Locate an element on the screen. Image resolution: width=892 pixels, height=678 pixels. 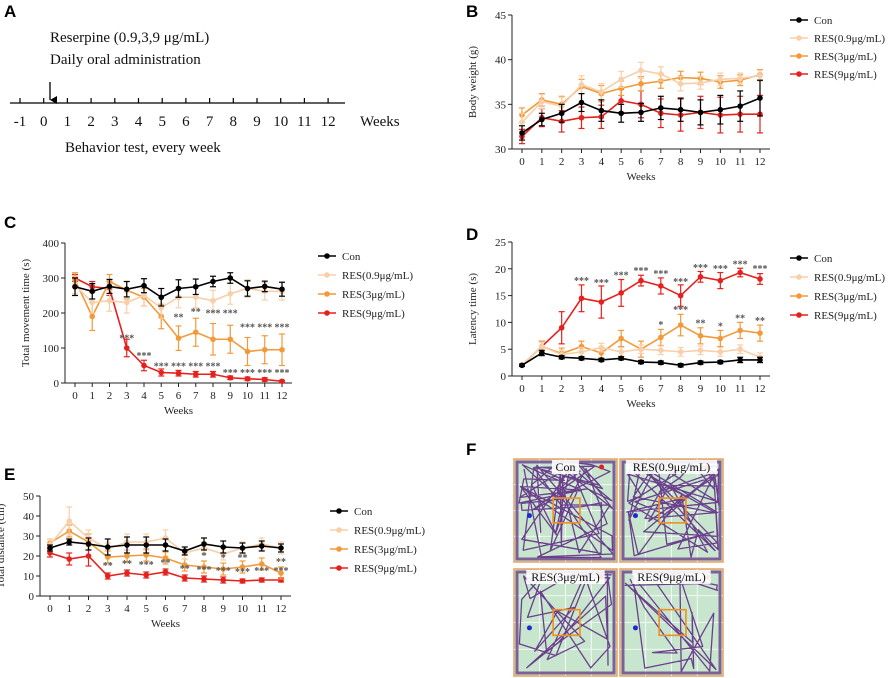
y-tick-label: 40 is located at coordinates (501, 61).